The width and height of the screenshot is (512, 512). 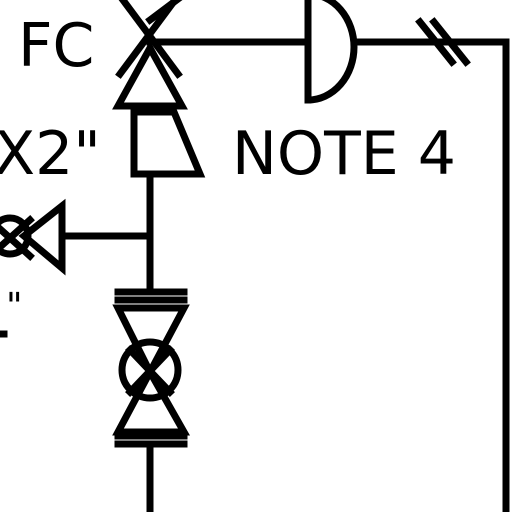 What do you see at coordinates (150, 75) in the screenshot?
I see `valve-upper-triangle` at bounding box center [150, 75].